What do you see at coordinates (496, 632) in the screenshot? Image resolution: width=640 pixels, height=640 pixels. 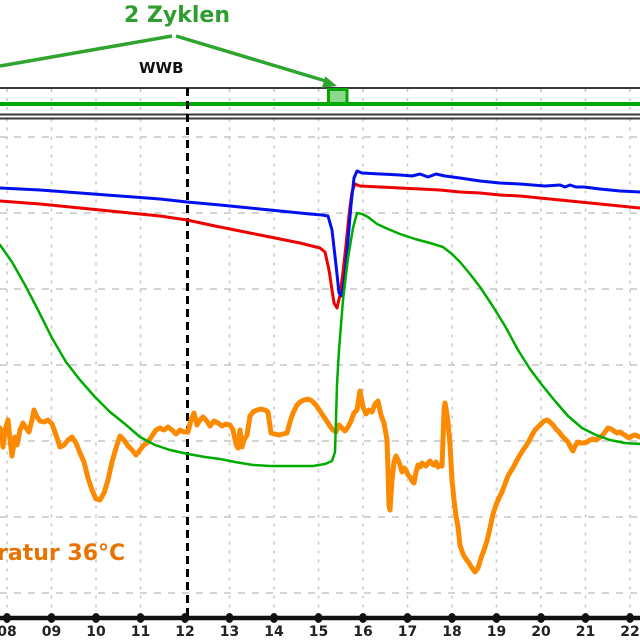 I see `x-tick-label: 19` at bounding box center [496, 632].